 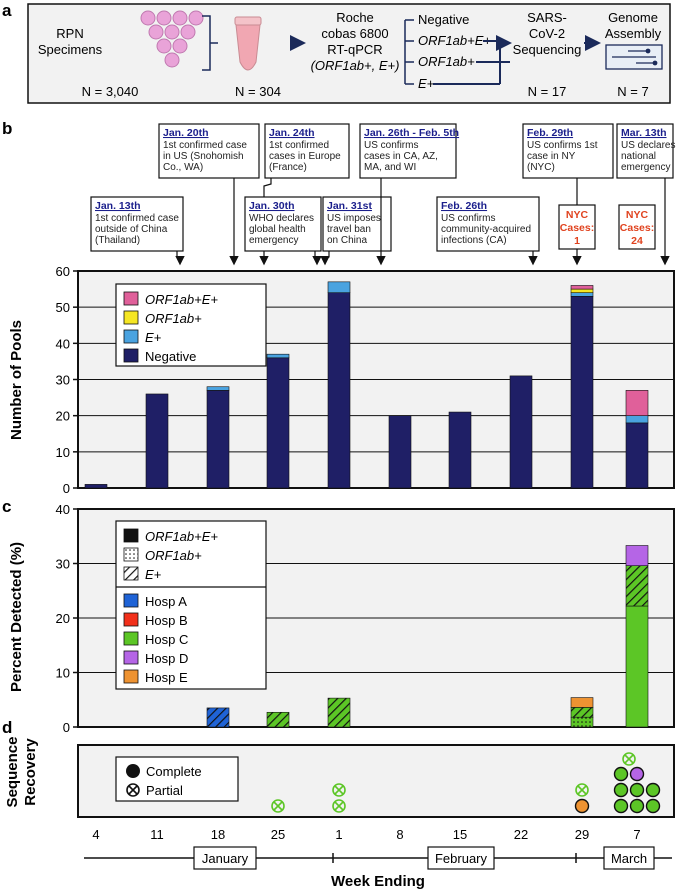 I want to click on event-text-5-1: cases in CA, AZ,, so click(x=401, y=156).